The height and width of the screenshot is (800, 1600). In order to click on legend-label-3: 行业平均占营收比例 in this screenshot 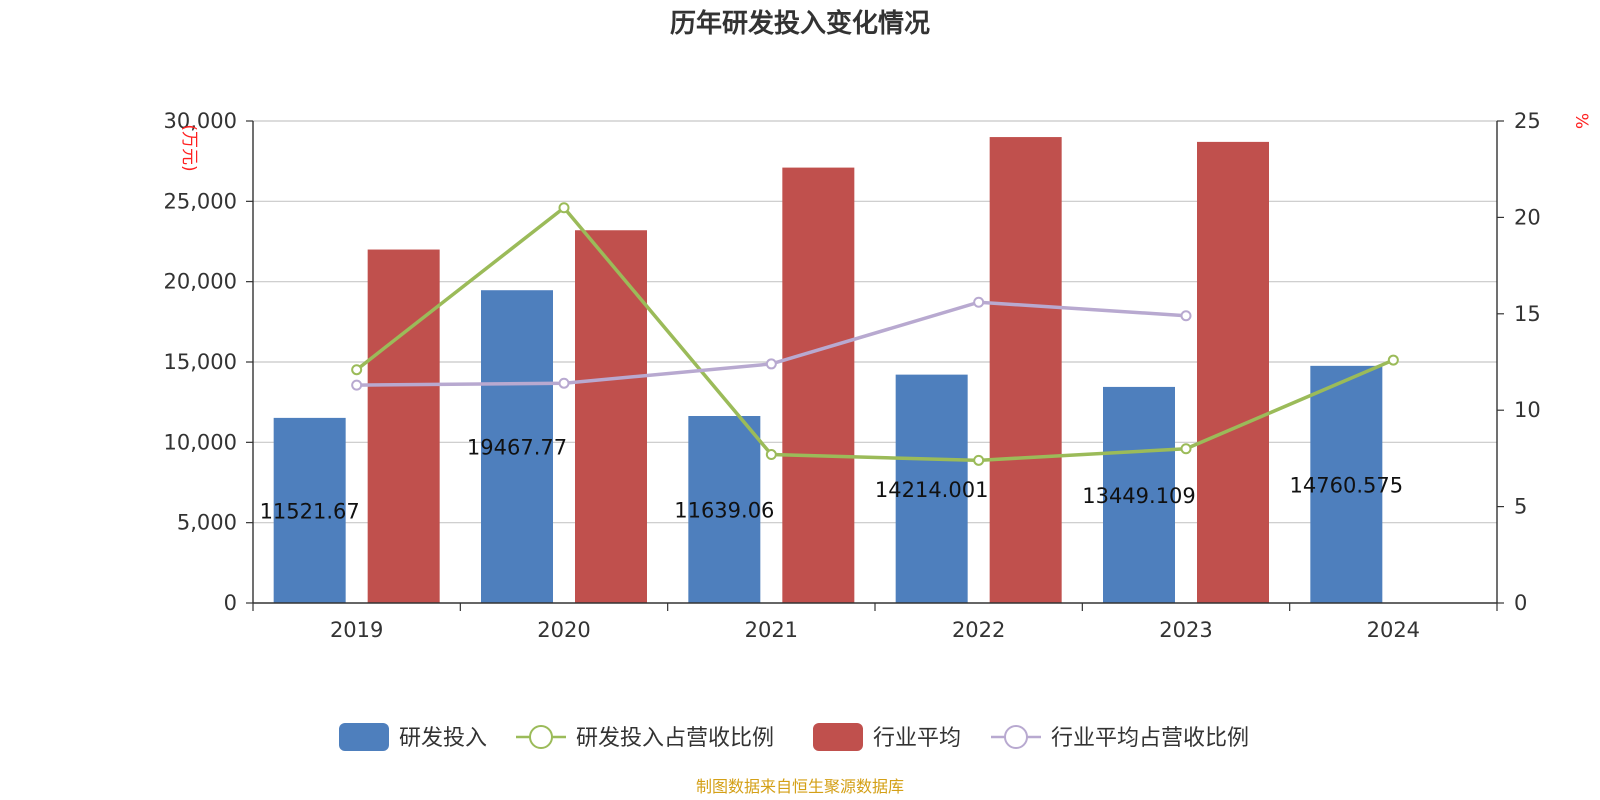, I will do `click(1150, 738)`.